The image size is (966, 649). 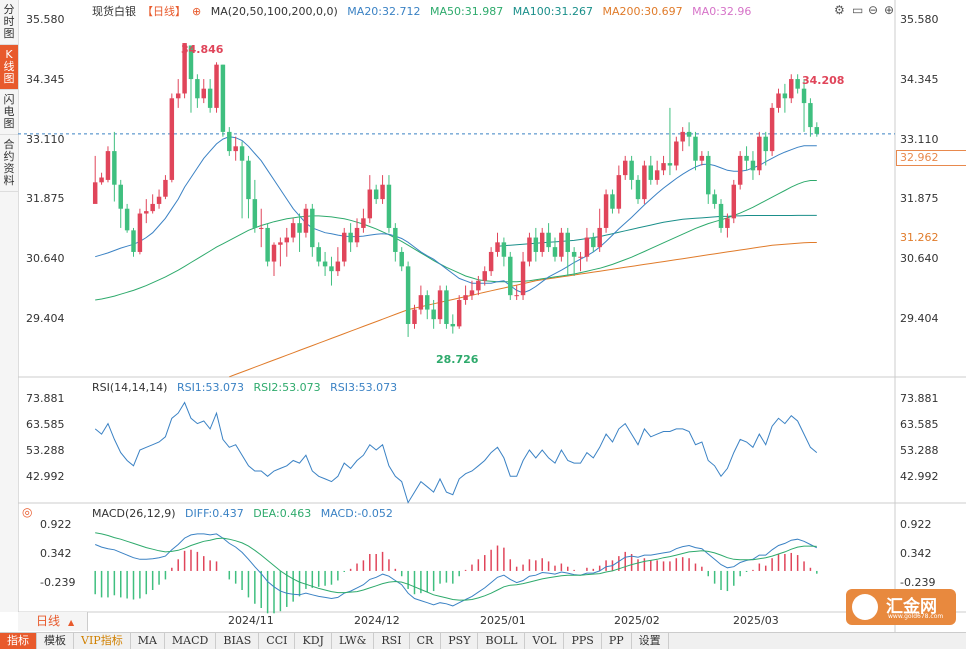 What do you see at coordinates (210, 387) in the screenshot?
I see `rsi1-value: RSI1:53.073` at bounding box center [210, 387].